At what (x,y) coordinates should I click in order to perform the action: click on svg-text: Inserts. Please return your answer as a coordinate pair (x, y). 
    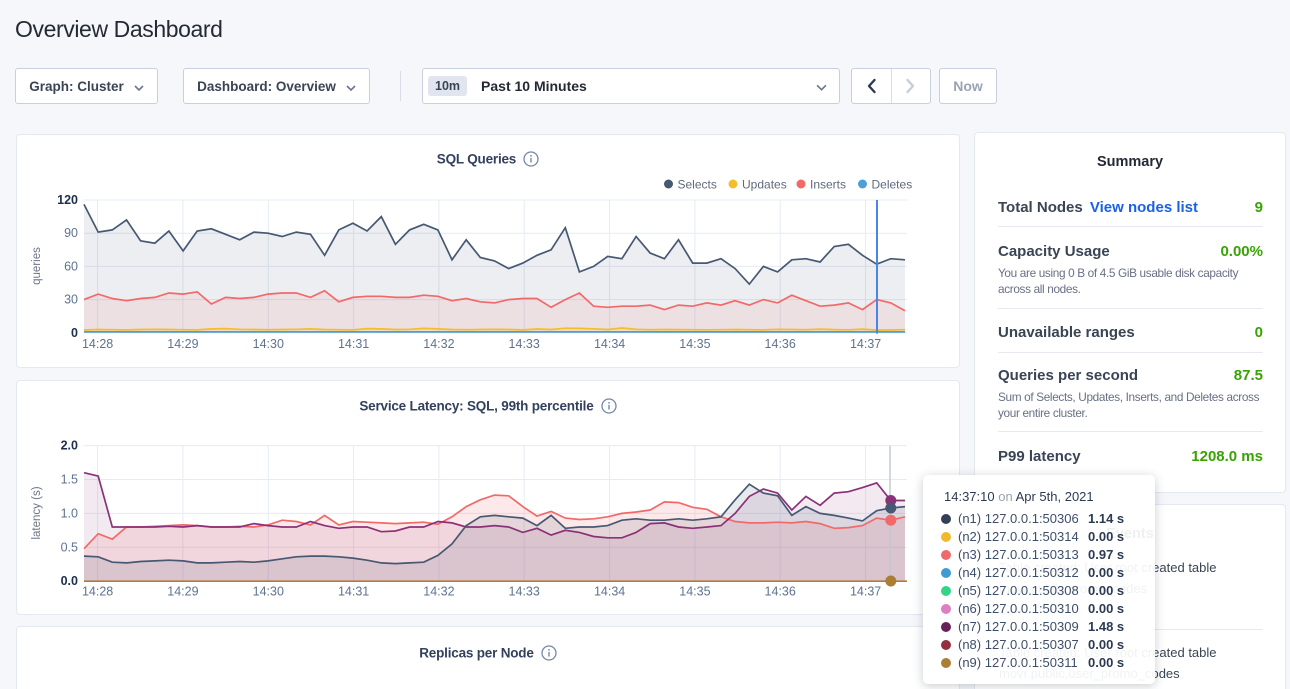
    Looking at the image, I should click on (828, 185).